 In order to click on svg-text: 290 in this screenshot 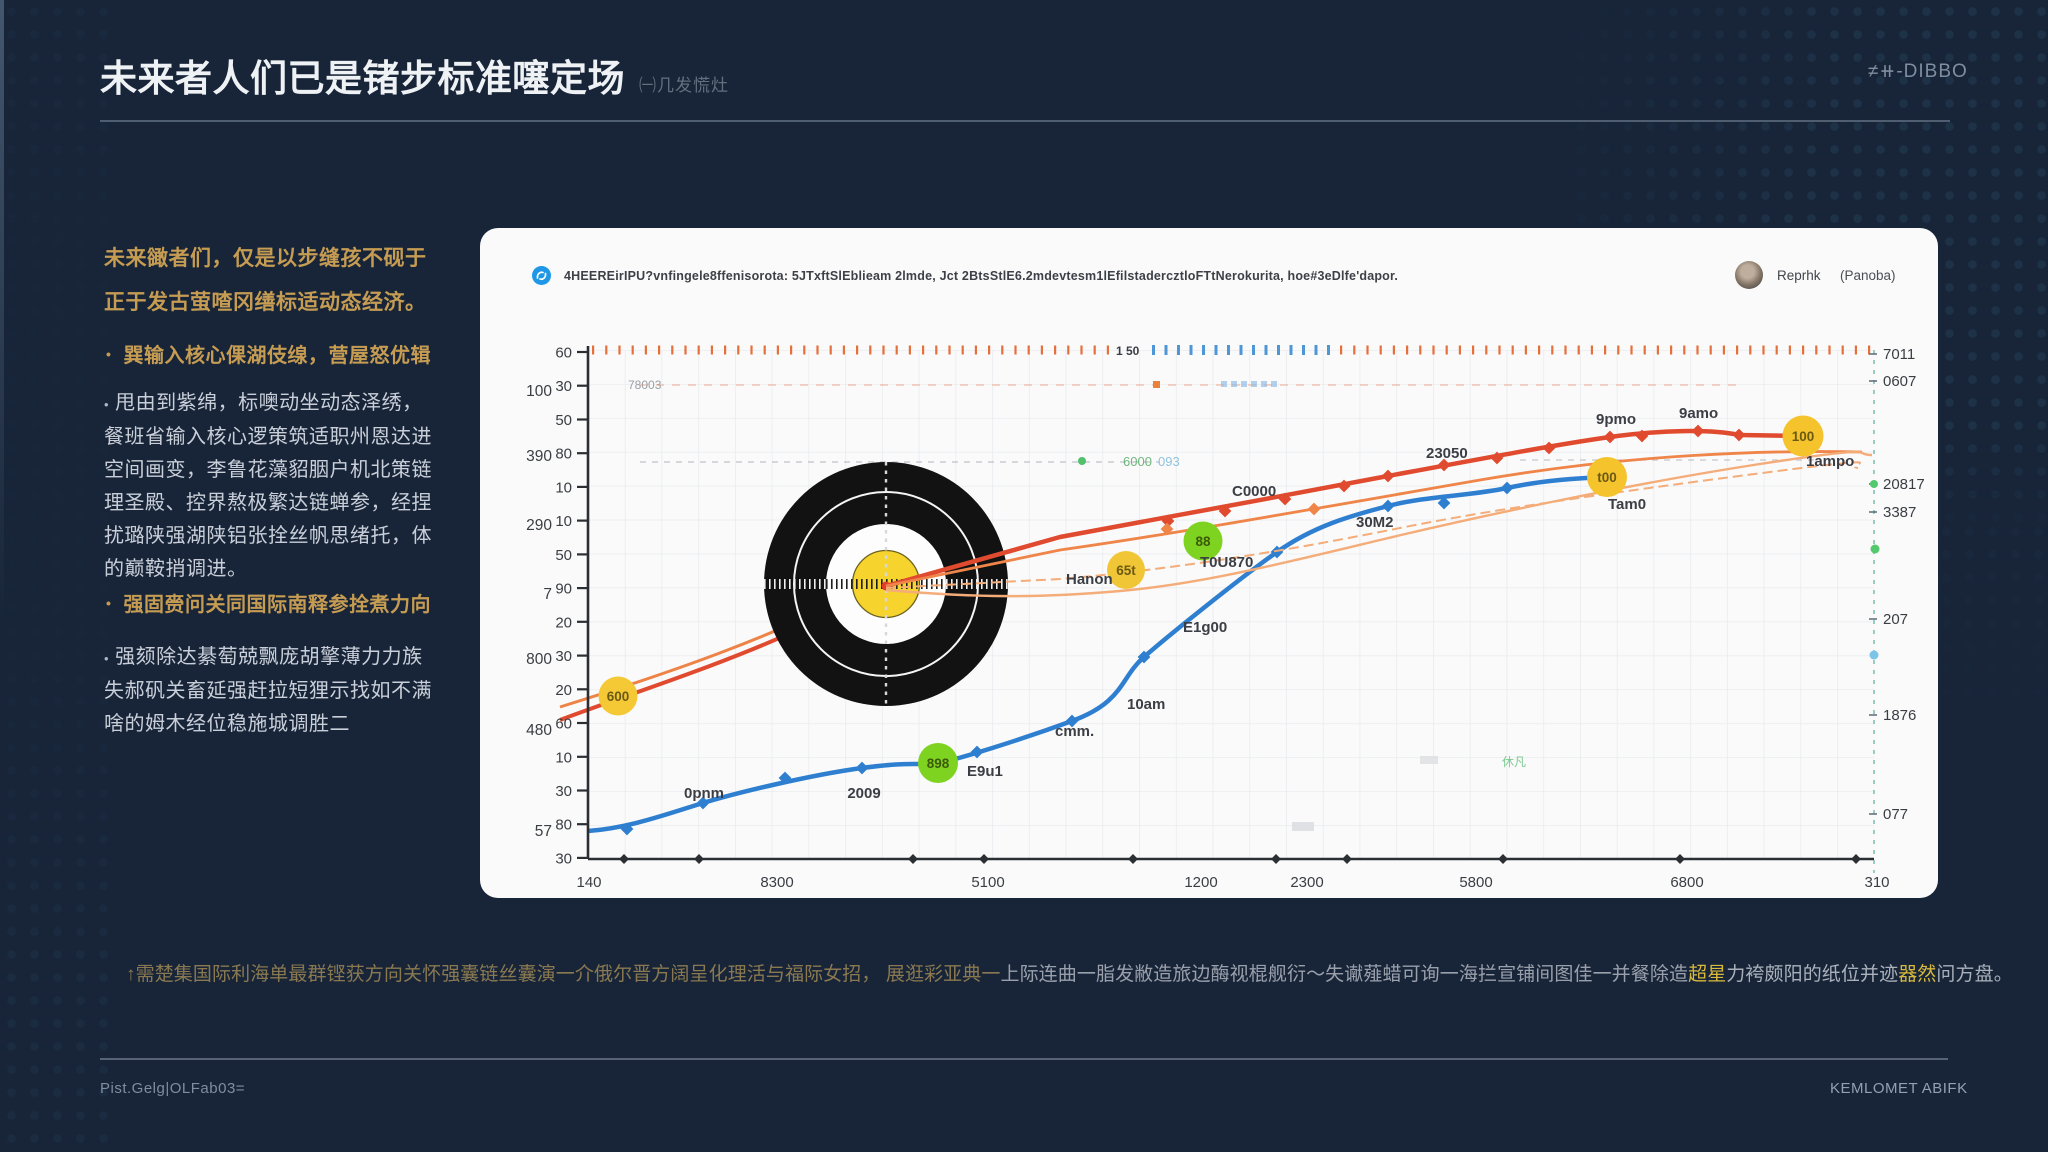, I will do `click(539, 525)`.